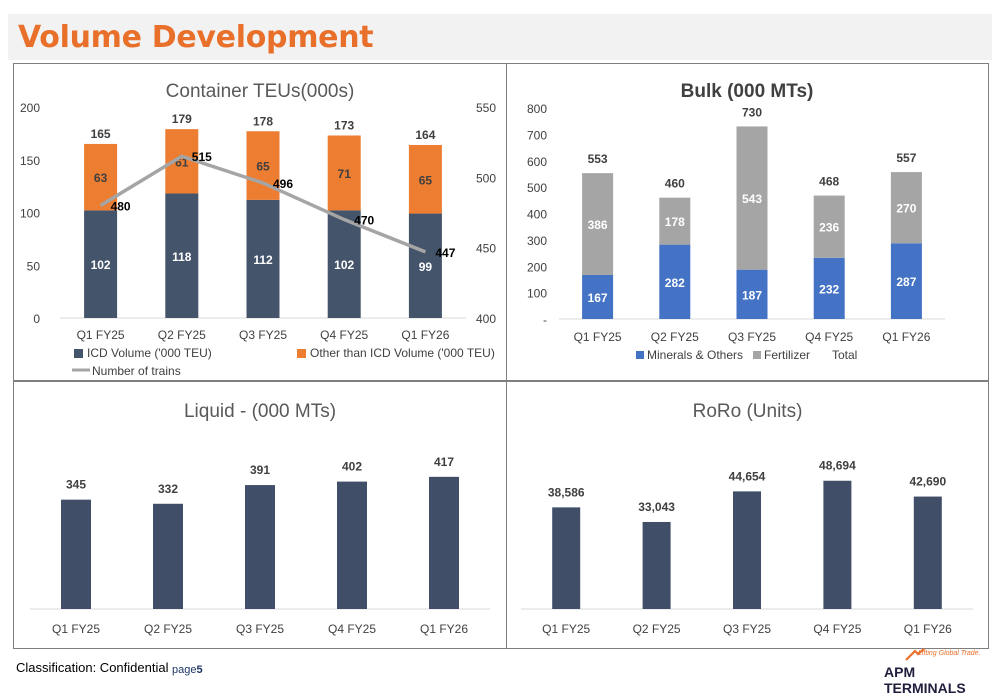  Describe the element at coordinates (30, 161) in the screenshot. I see `left-axis-tick-label: 150` at that location.